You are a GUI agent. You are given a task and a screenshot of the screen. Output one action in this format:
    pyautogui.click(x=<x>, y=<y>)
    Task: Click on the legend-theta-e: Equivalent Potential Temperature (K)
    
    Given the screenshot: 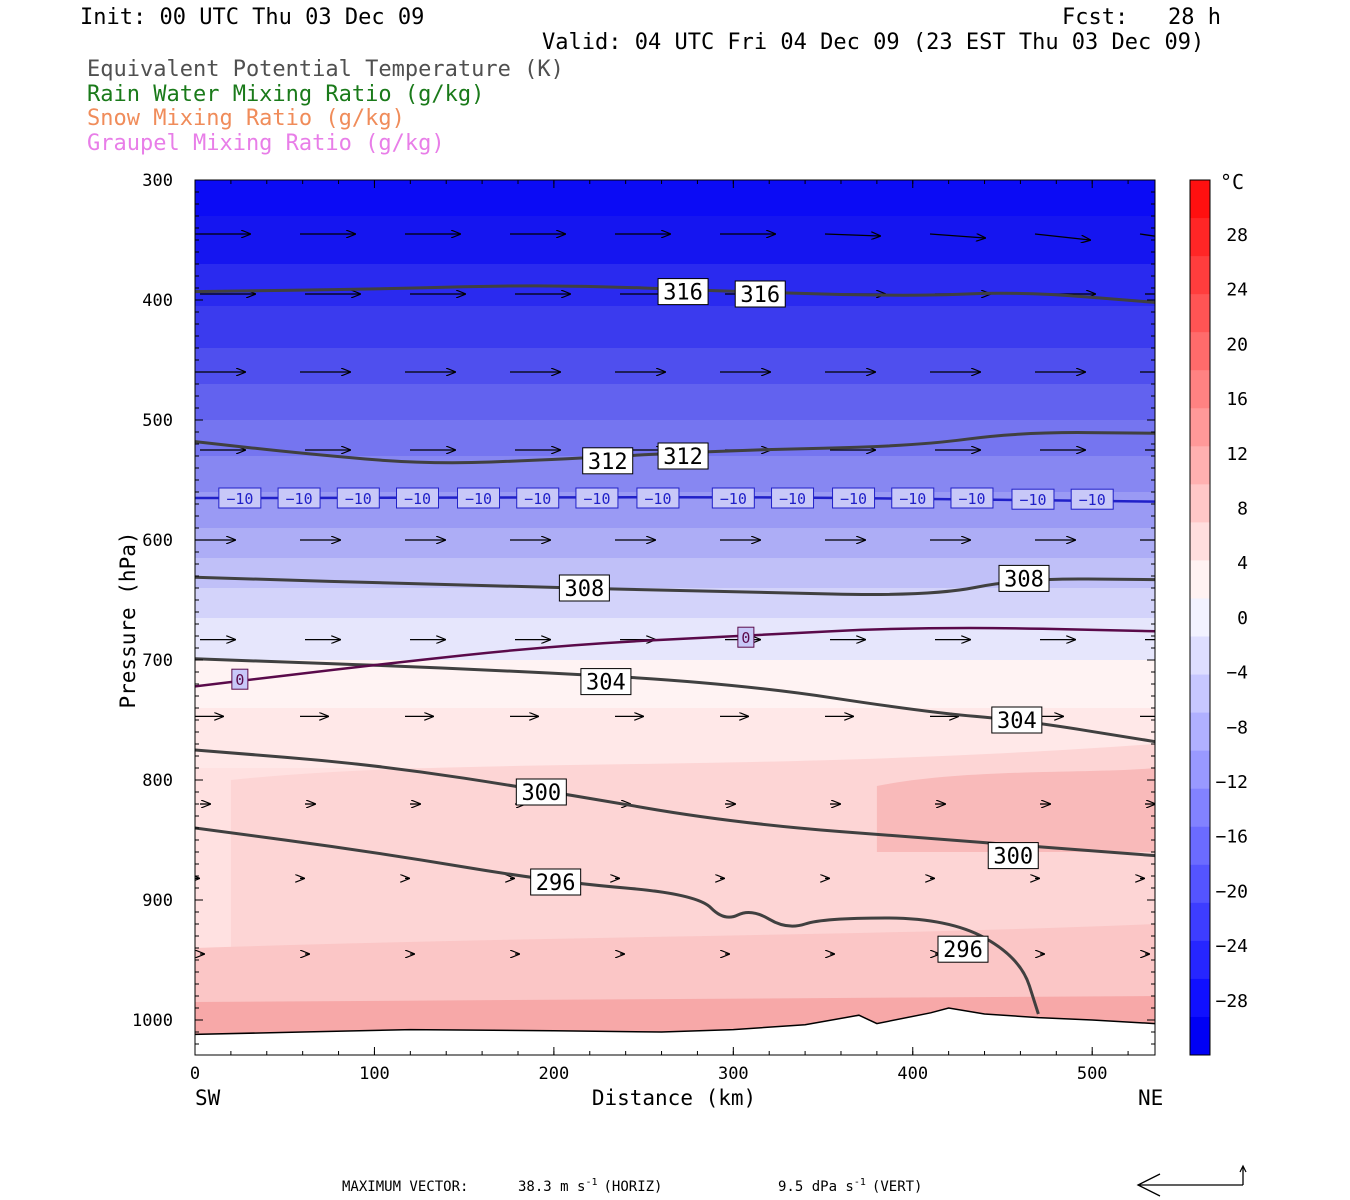 What is the action you would take?
    pyautogui.click(x=325, y=69)
    